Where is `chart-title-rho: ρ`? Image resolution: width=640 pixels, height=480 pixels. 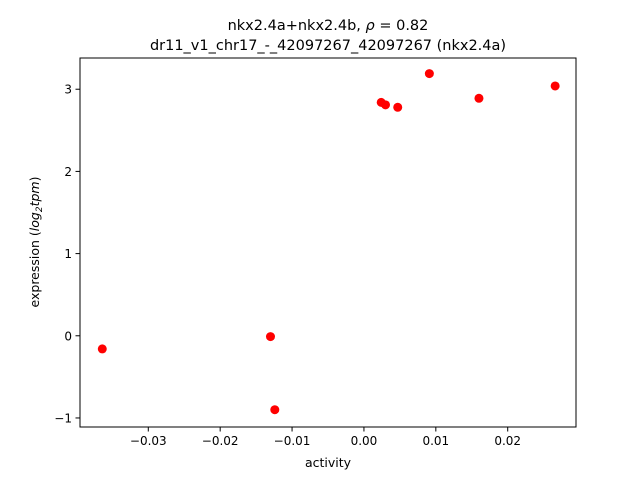 chart-title-rho: ρ is located at coordinates (371, 26).